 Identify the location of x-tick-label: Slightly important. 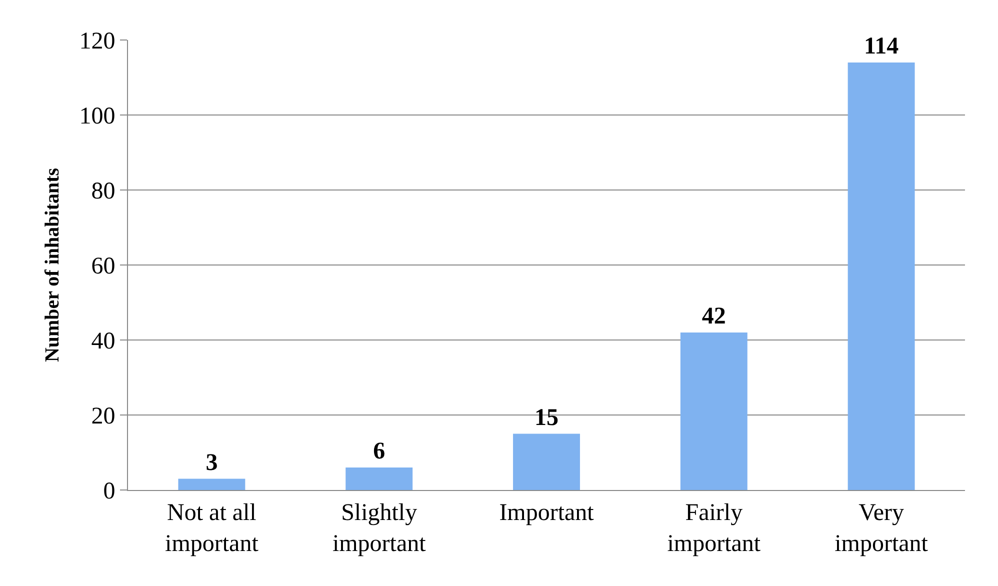
(379, 528).